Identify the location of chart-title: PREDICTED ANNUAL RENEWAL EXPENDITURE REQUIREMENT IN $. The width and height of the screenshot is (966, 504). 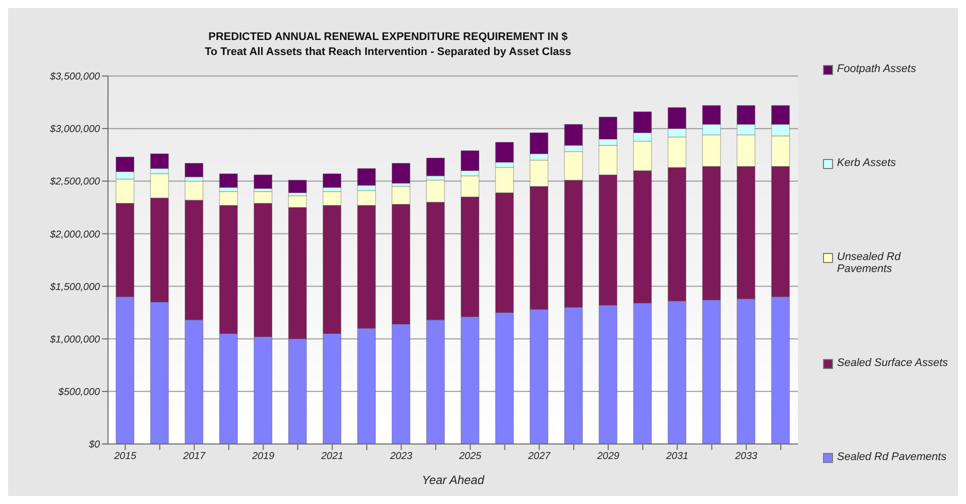
(388, 37).